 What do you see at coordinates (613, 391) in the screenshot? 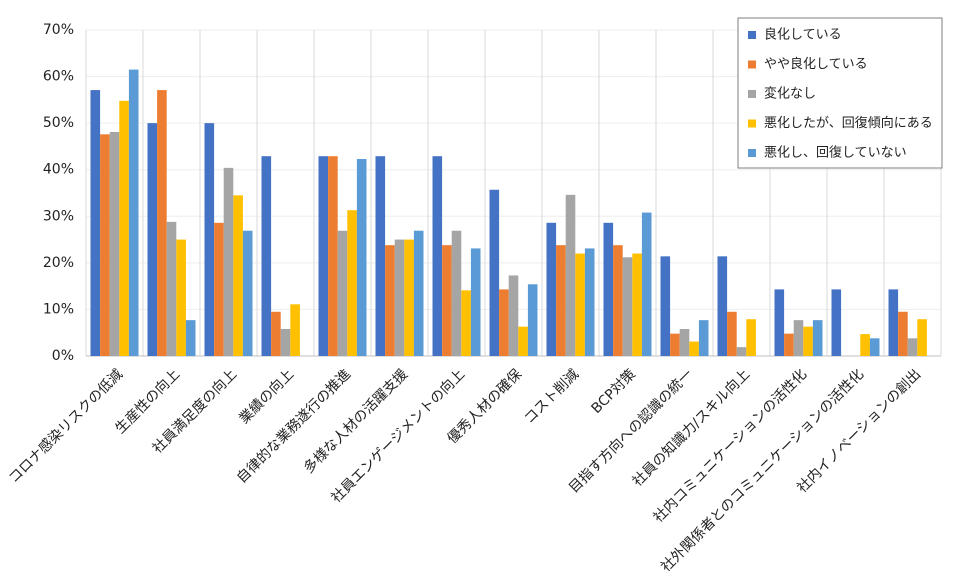
I see `x-tick-label: BCP対策` at bounding box center [613, 391].